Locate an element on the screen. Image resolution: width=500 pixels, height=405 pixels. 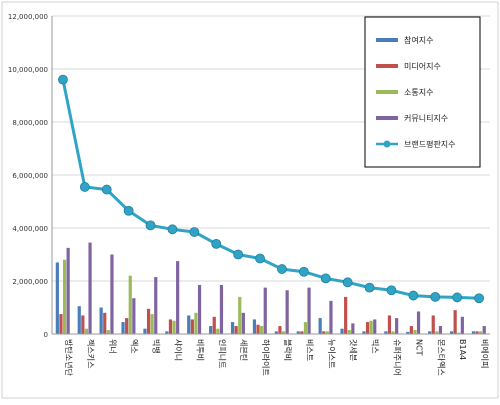
x-tick-label: 갓세븐 is located at coordinates (354, 350).